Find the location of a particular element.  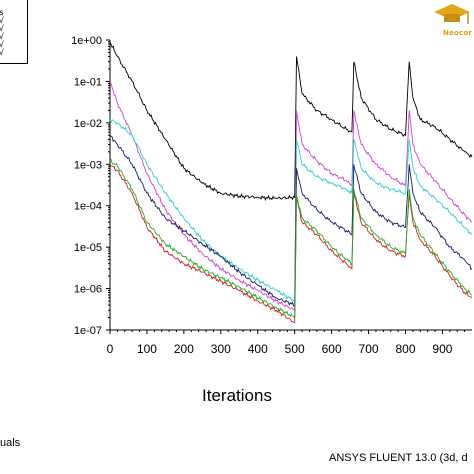

x-tick-label: 300 is located at coordinates (221, 349).